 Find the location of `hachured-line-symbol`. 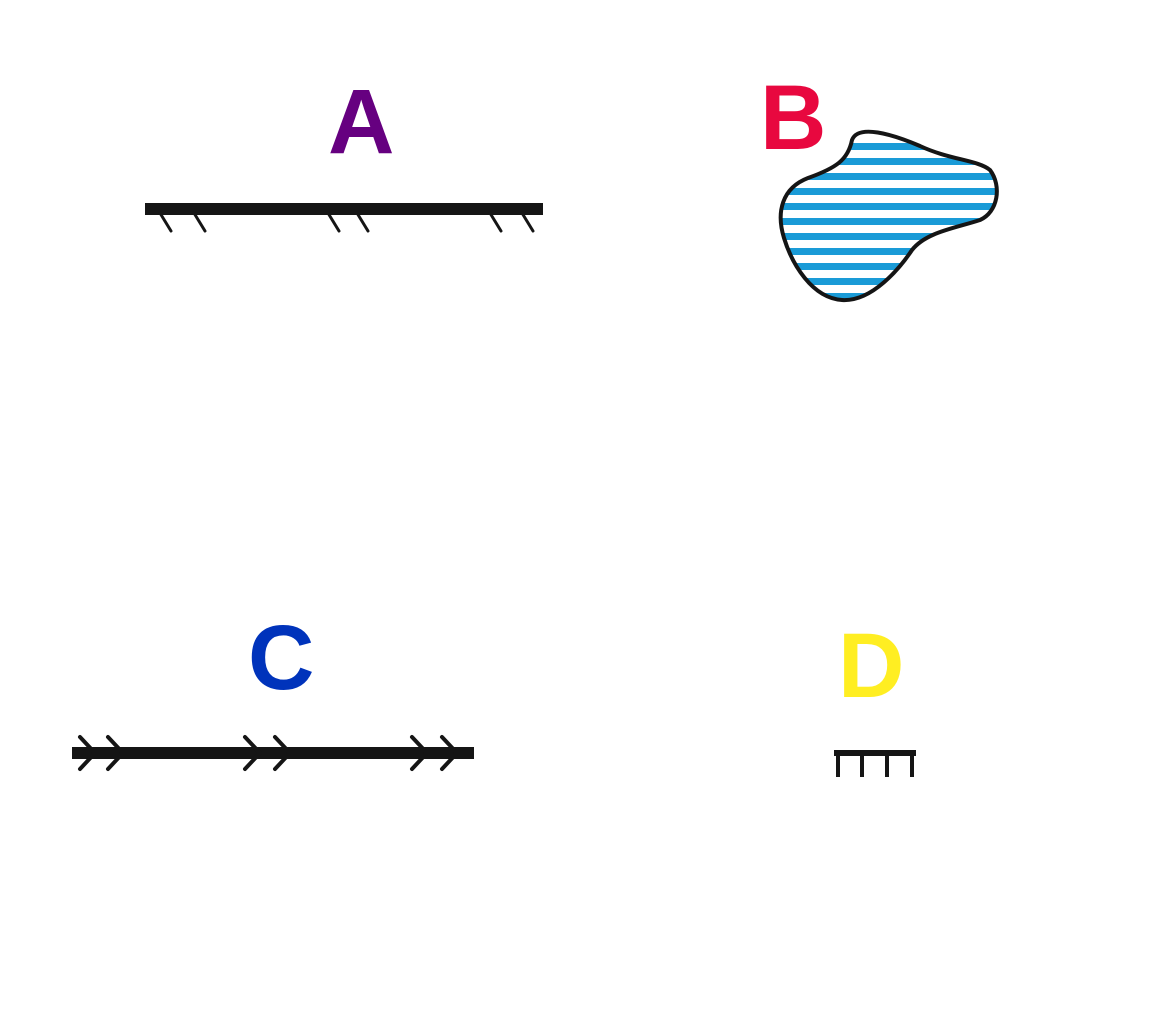

hachured-line-symbol is located at coordinates (344, 218).